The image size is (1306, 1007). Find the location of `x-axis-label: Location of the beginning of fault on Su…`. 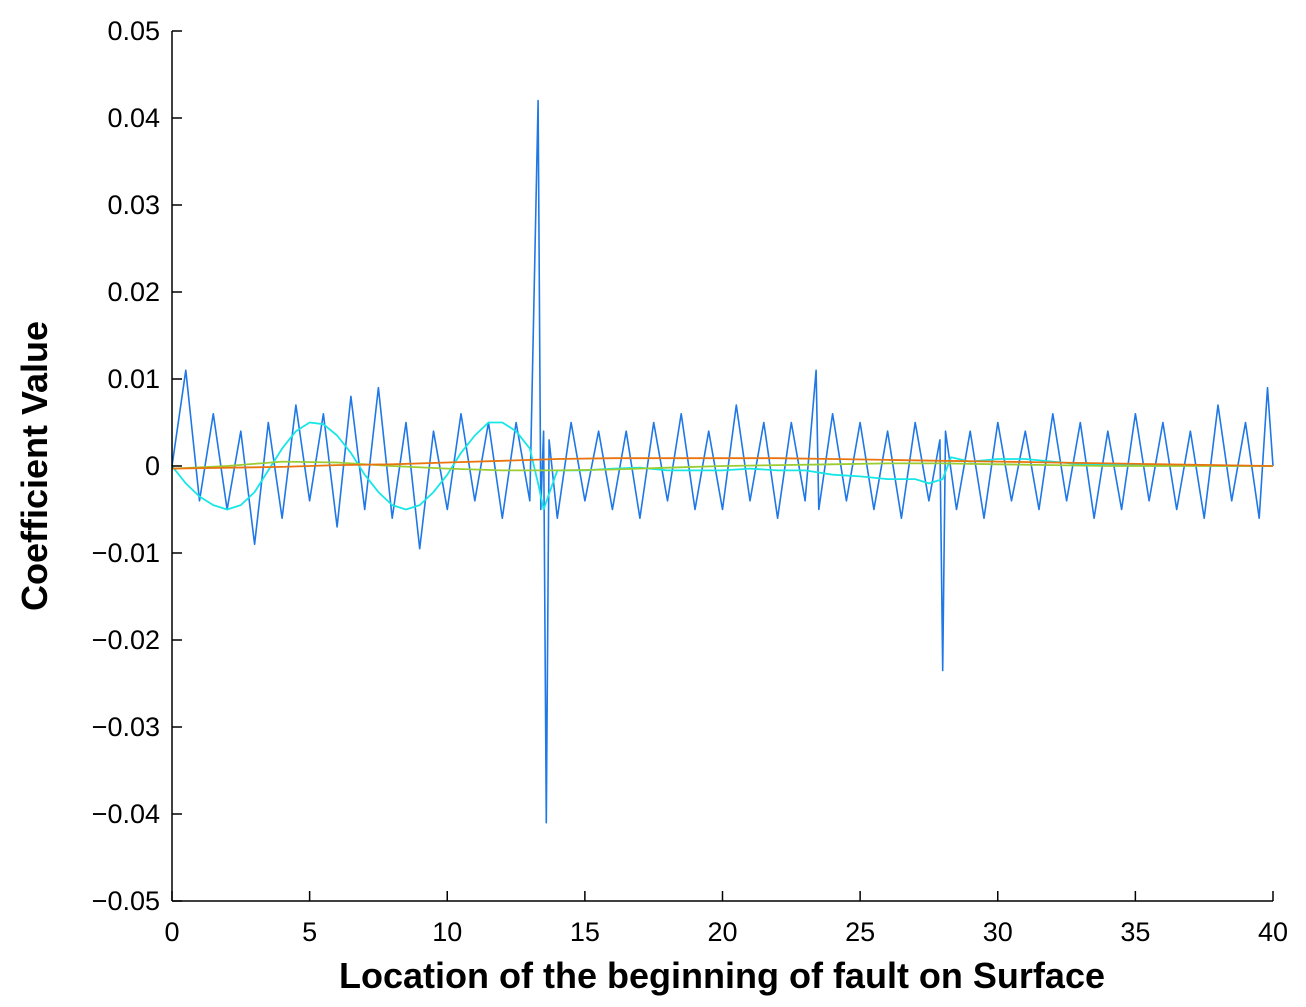

x-axis-label: Location of the beginning of fault on Su… is located at coordinates (722, 975).